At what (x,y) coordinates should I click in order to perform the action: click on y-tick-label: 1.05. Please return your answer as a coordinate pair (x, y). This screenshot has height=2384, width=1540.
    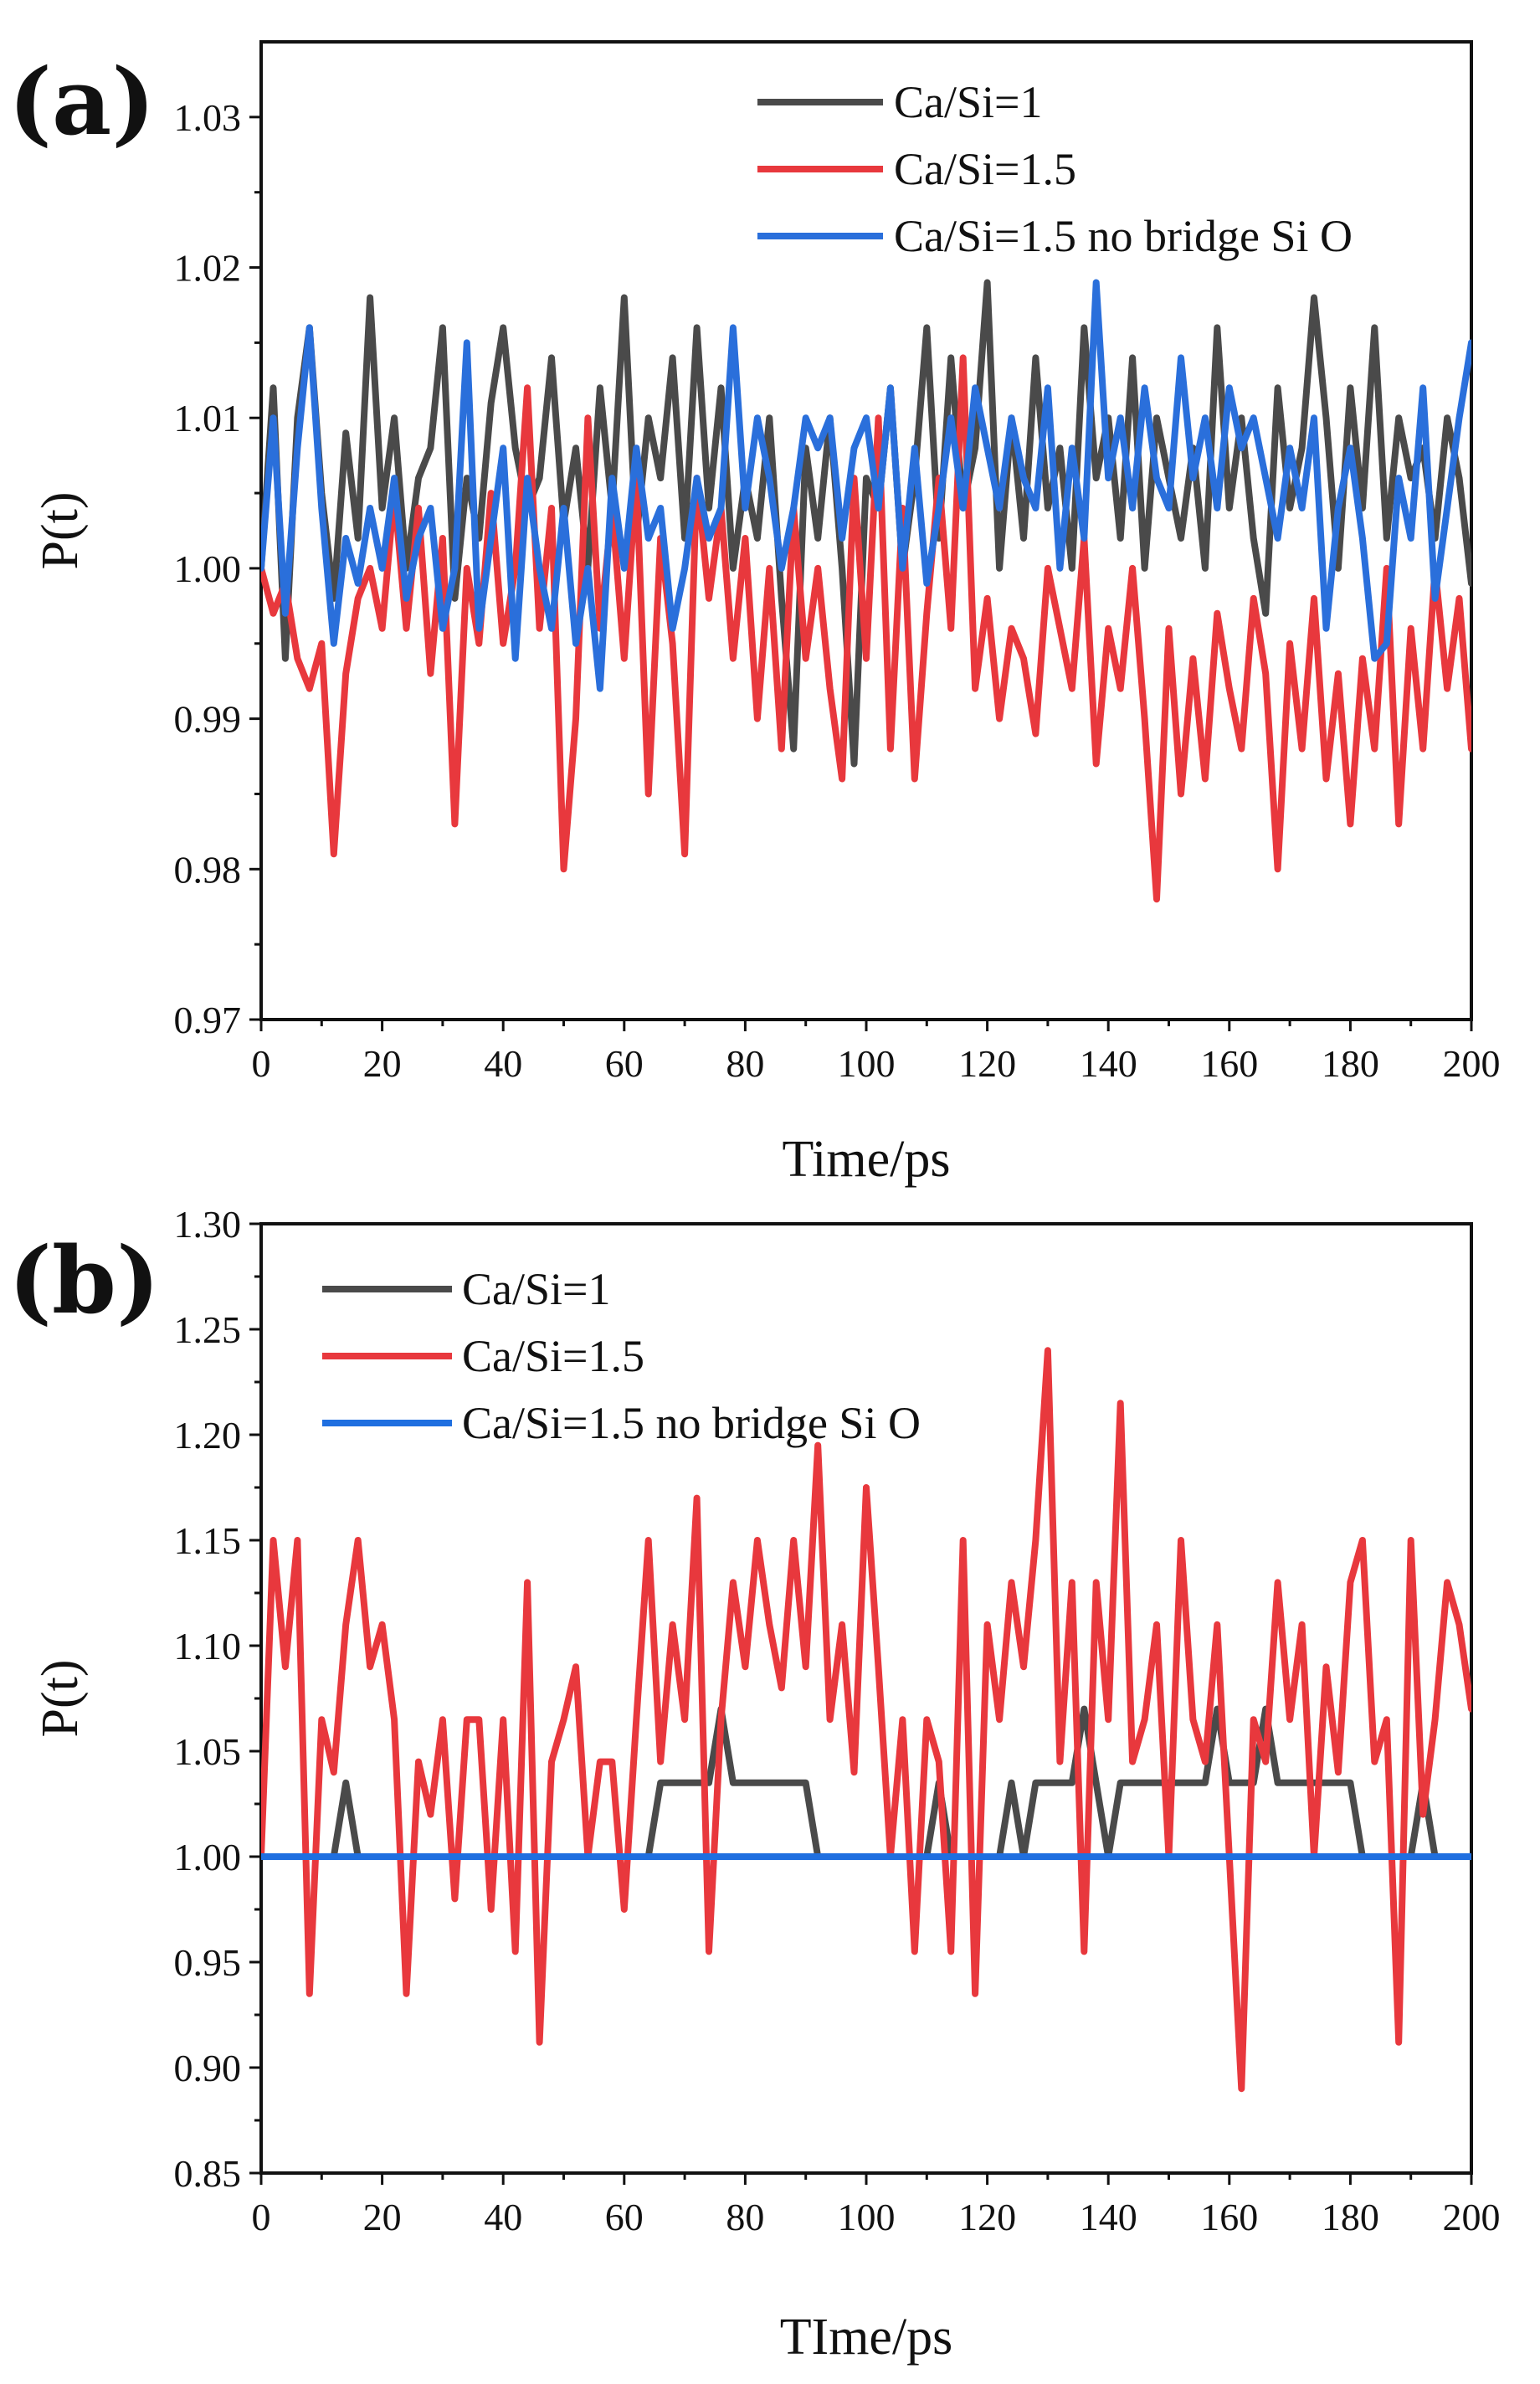
    Looking at the image, I should click on (208, 1751).